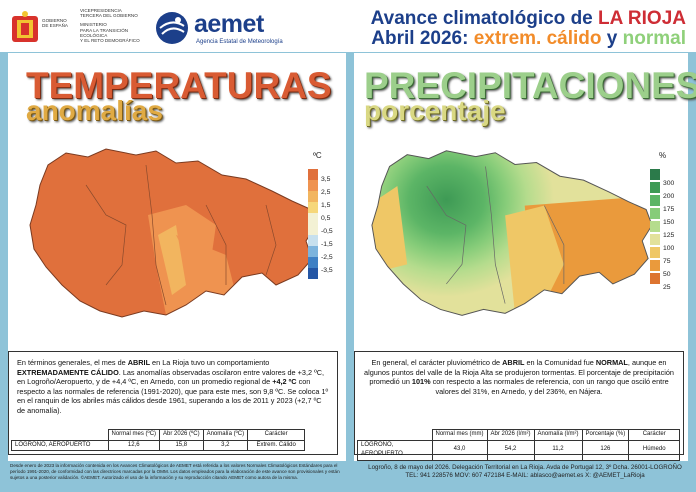 This screenshot has width=696, height=492. Describe the element at coordinates (326, 192) in the screenshot. I see `legend-label: 2,5` at that location.